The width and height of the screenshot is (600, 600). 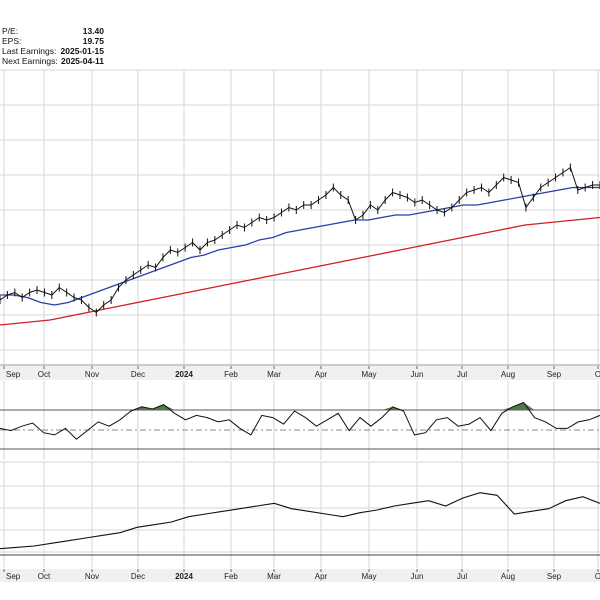 What do you see at coordinates (10, 31) in the screenshot?
I see `stat-label: P/E:` at bounding box center [10, 31].